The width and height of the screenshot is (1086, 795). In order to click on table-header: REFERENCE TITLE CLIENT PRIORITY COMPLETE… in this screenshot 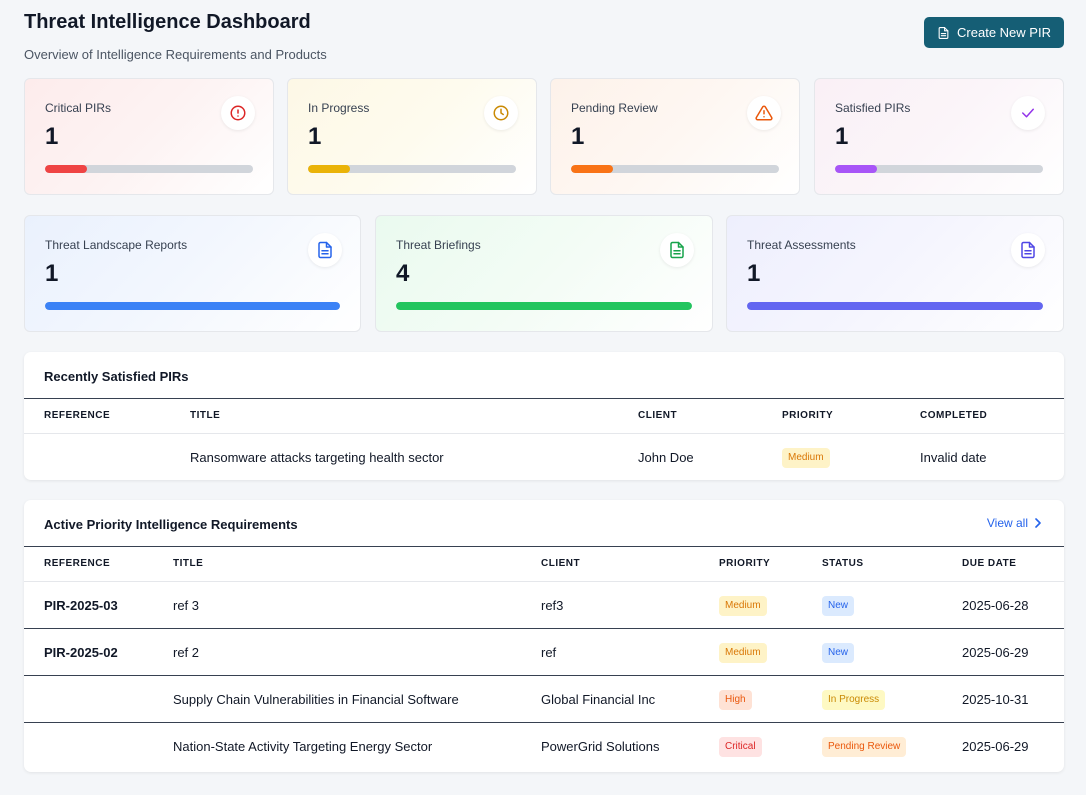, I will do `click(544, 416)`.